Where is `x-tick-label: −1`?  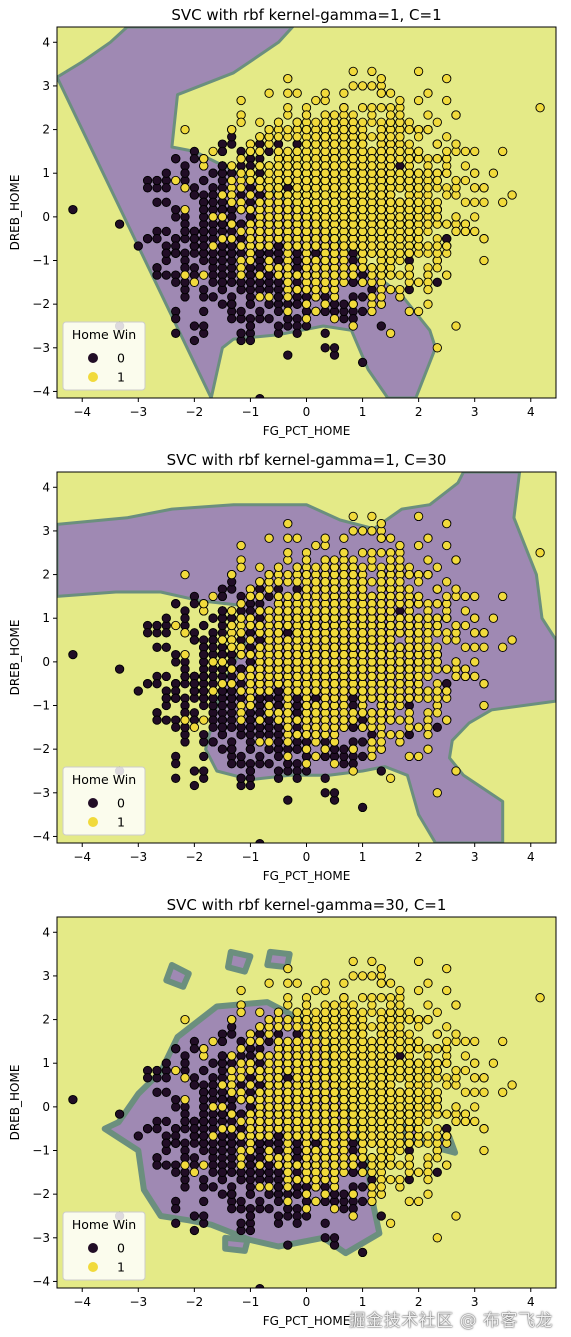 x-tick-label: −1 is located at coordinates (251, 412).